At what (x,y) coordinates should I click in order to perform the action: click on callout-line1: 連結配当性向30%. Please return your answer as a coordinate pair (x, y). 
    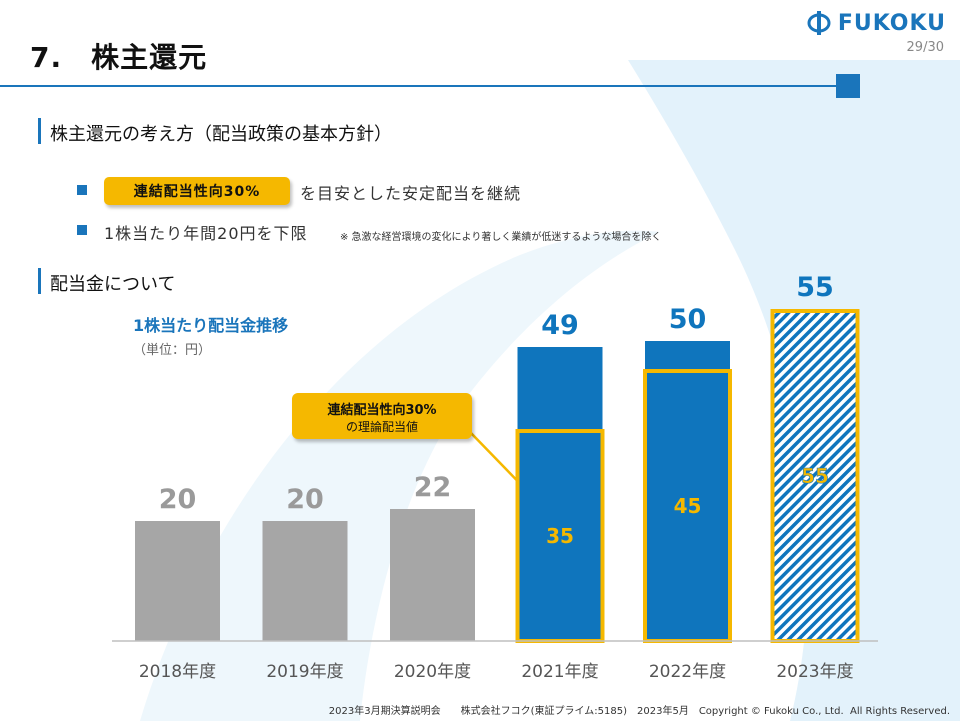
    Looking at the image, I should click on (382, 410).